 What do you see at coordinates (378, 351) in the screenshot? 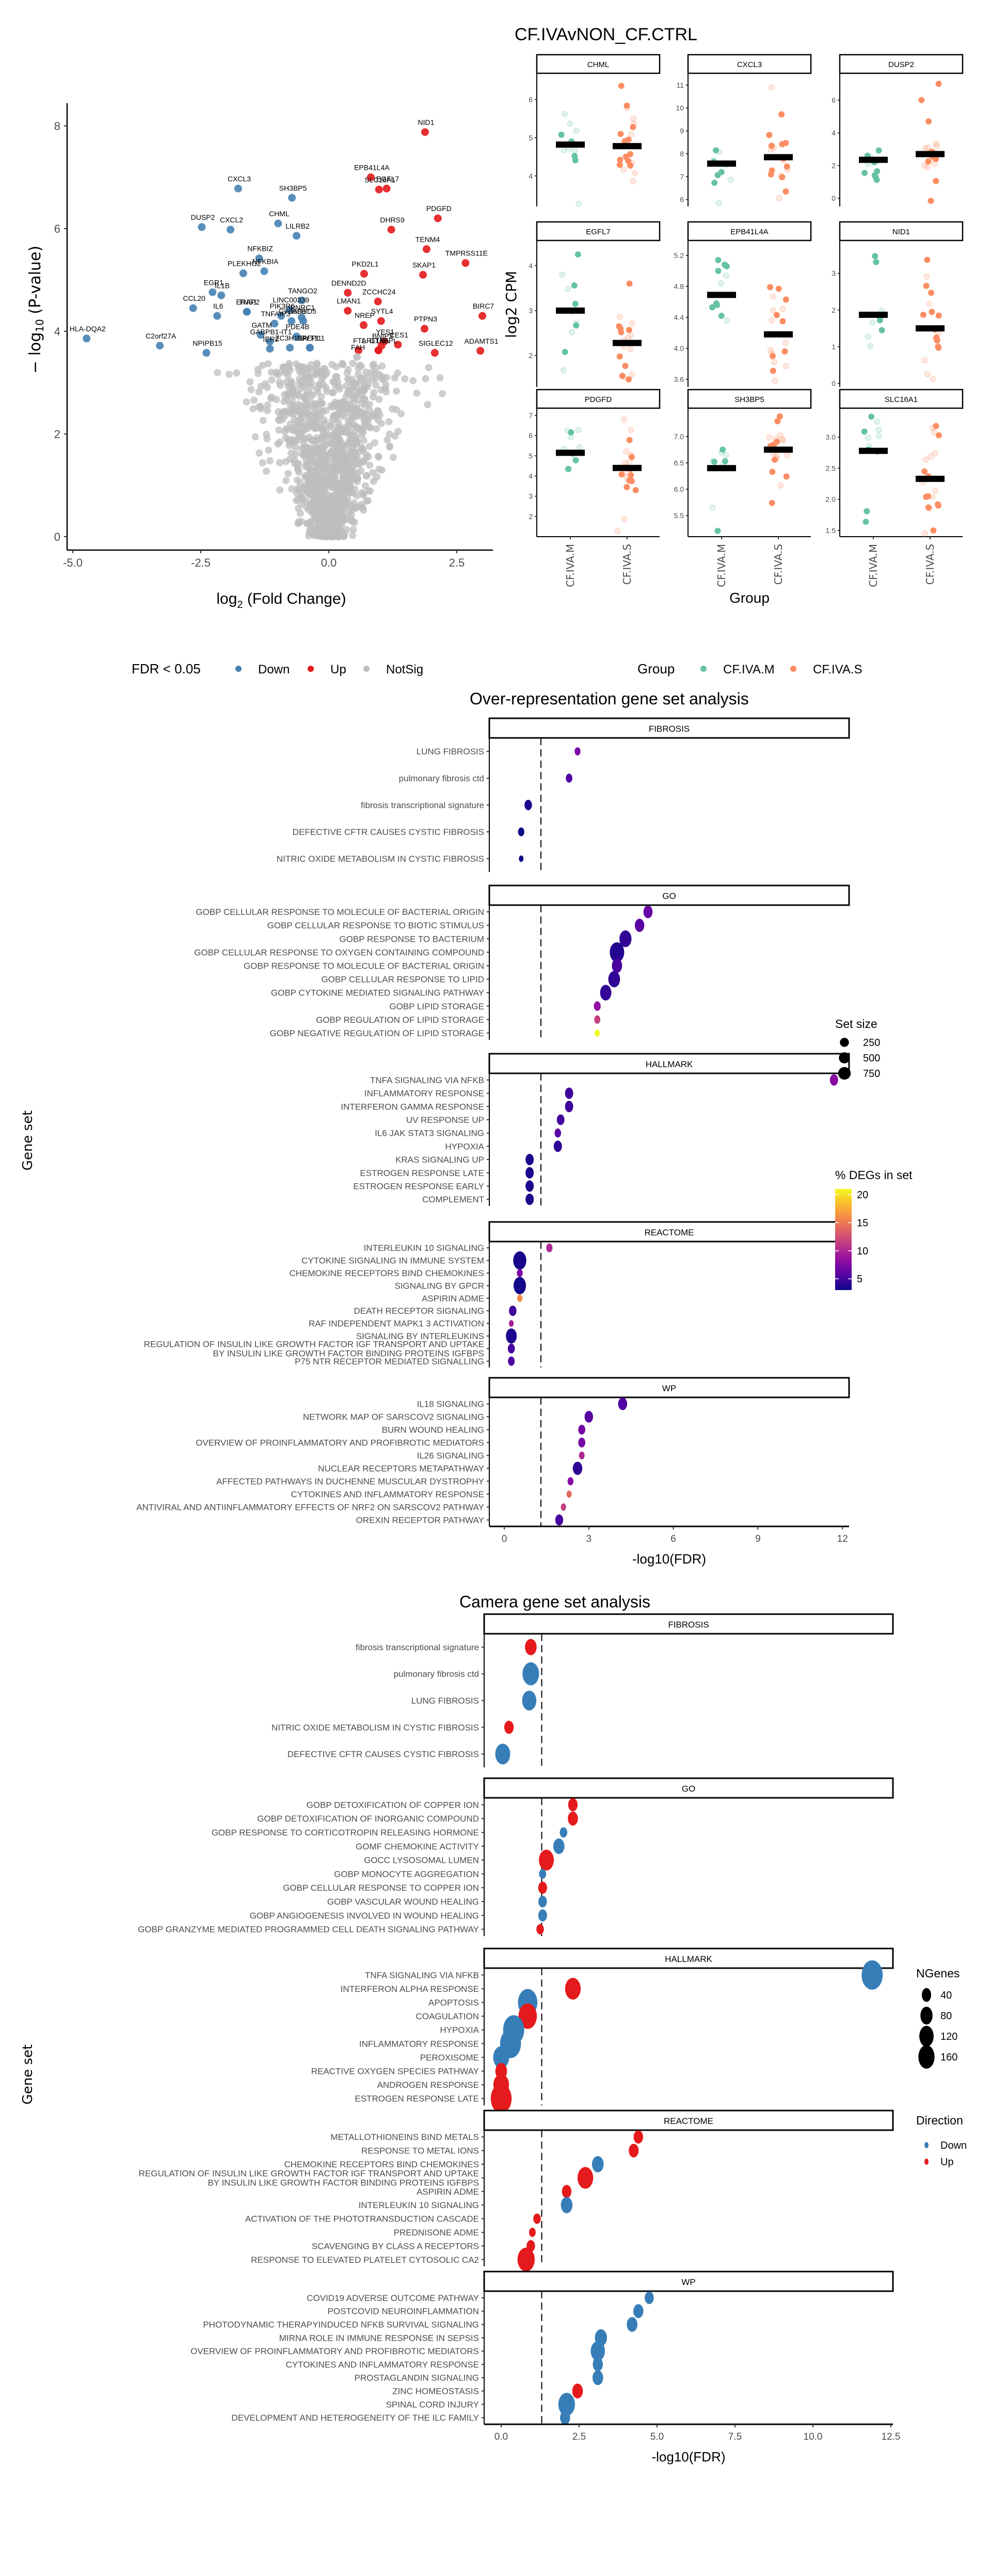
I see `gene-point-arl14epl` at bounding box center [378, 351].